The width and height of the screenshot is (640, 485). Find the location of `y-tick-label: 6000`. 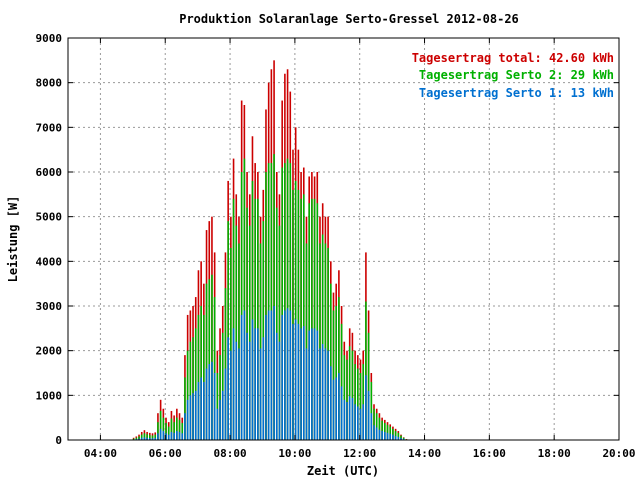

y-tick-label: 6000 is located at coordinates (49, 172).